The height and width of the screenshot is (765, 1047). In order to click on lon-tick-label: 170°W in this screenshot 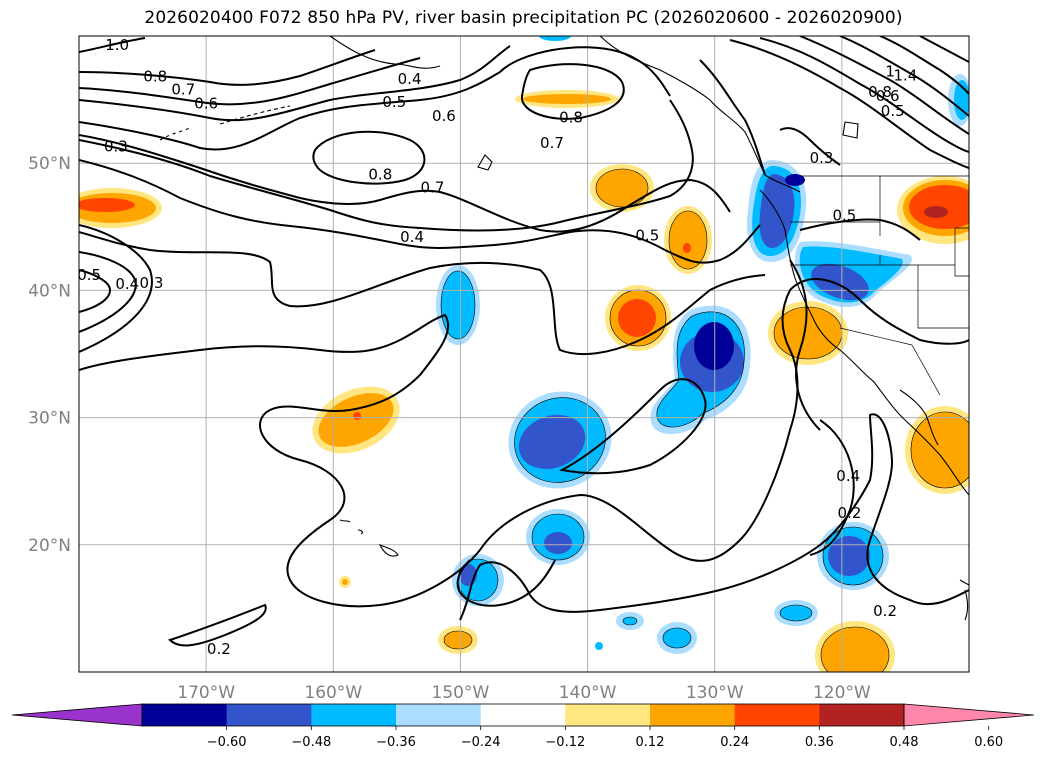, I will do `click(206, 693)`.